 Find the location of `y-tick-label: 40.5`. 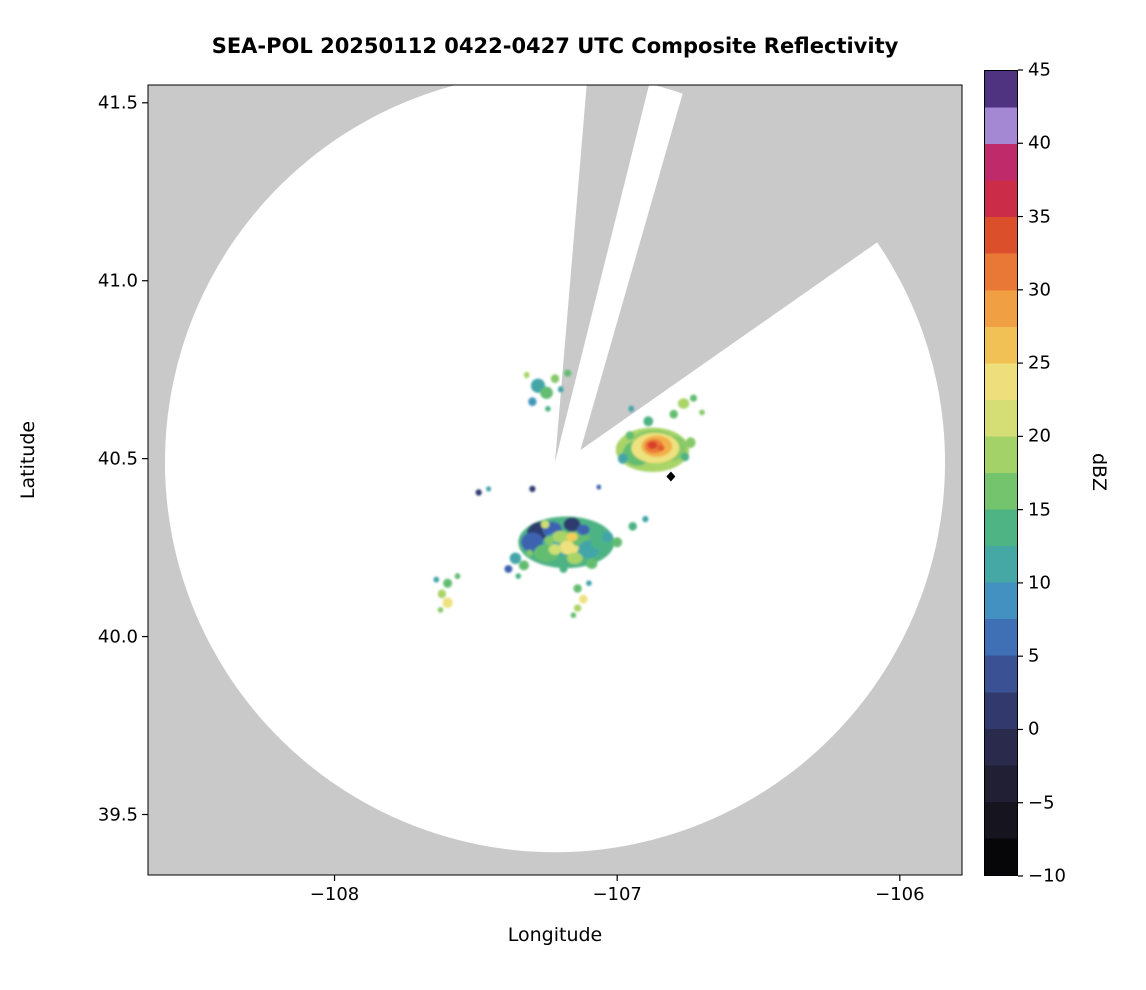

y-tick-label: 40.5 is located at coordinates (117, 459).